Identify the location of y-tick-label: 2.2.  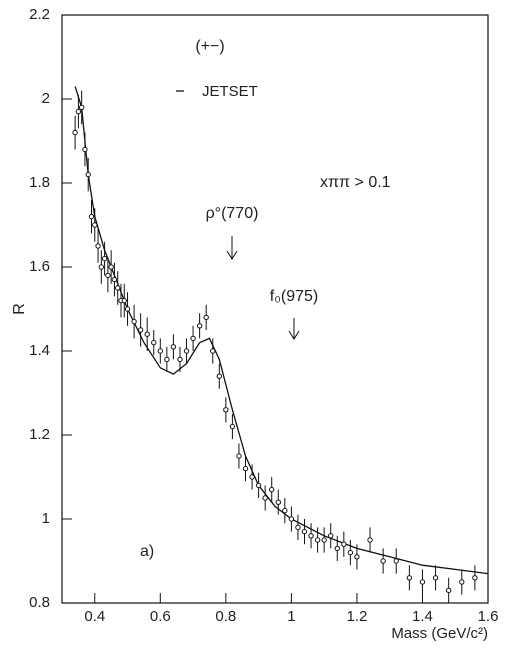
(39, 14).